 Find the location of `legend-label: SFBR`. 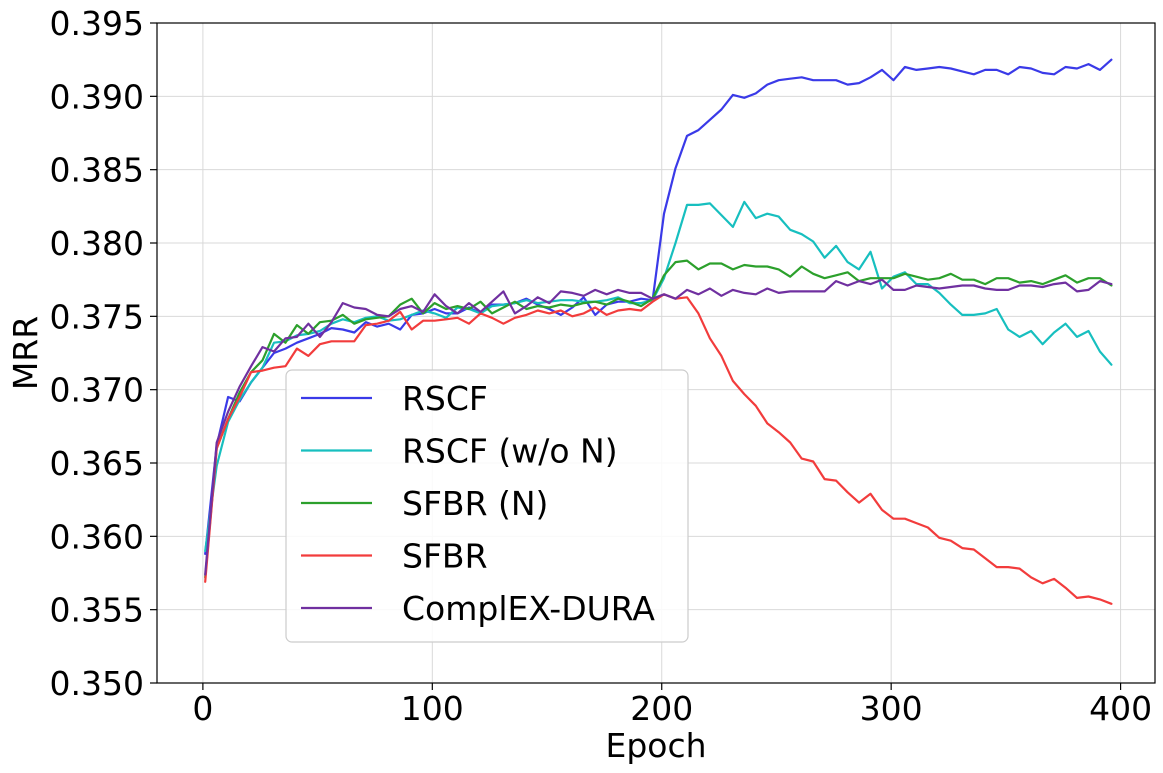

legend-label: SFBR is located at coordinates (445, 556).